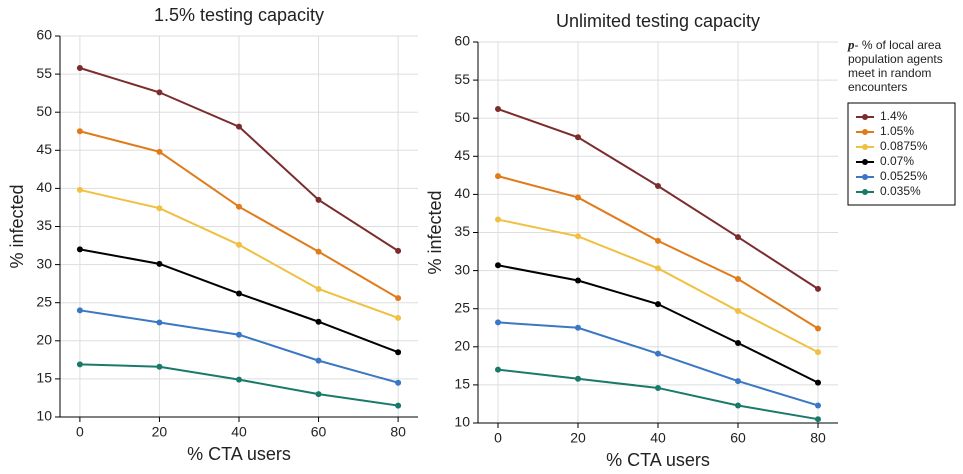  I want to click on legend-label: 0.0875%, so click(904, 146).